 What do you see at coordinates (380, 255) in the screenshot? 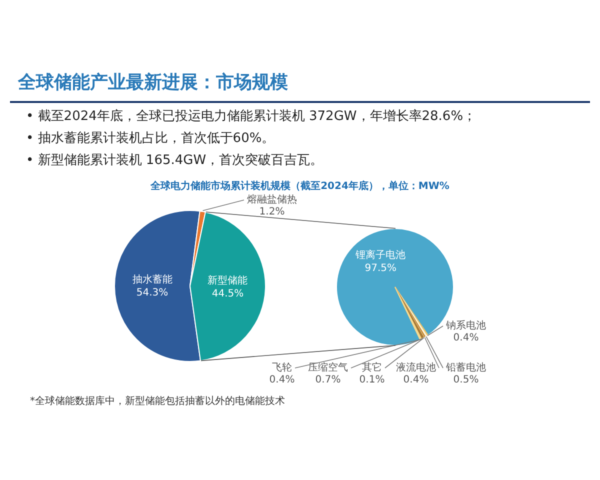
I see `slice-label: 锂离子电池` at bounding box center [380, 255].